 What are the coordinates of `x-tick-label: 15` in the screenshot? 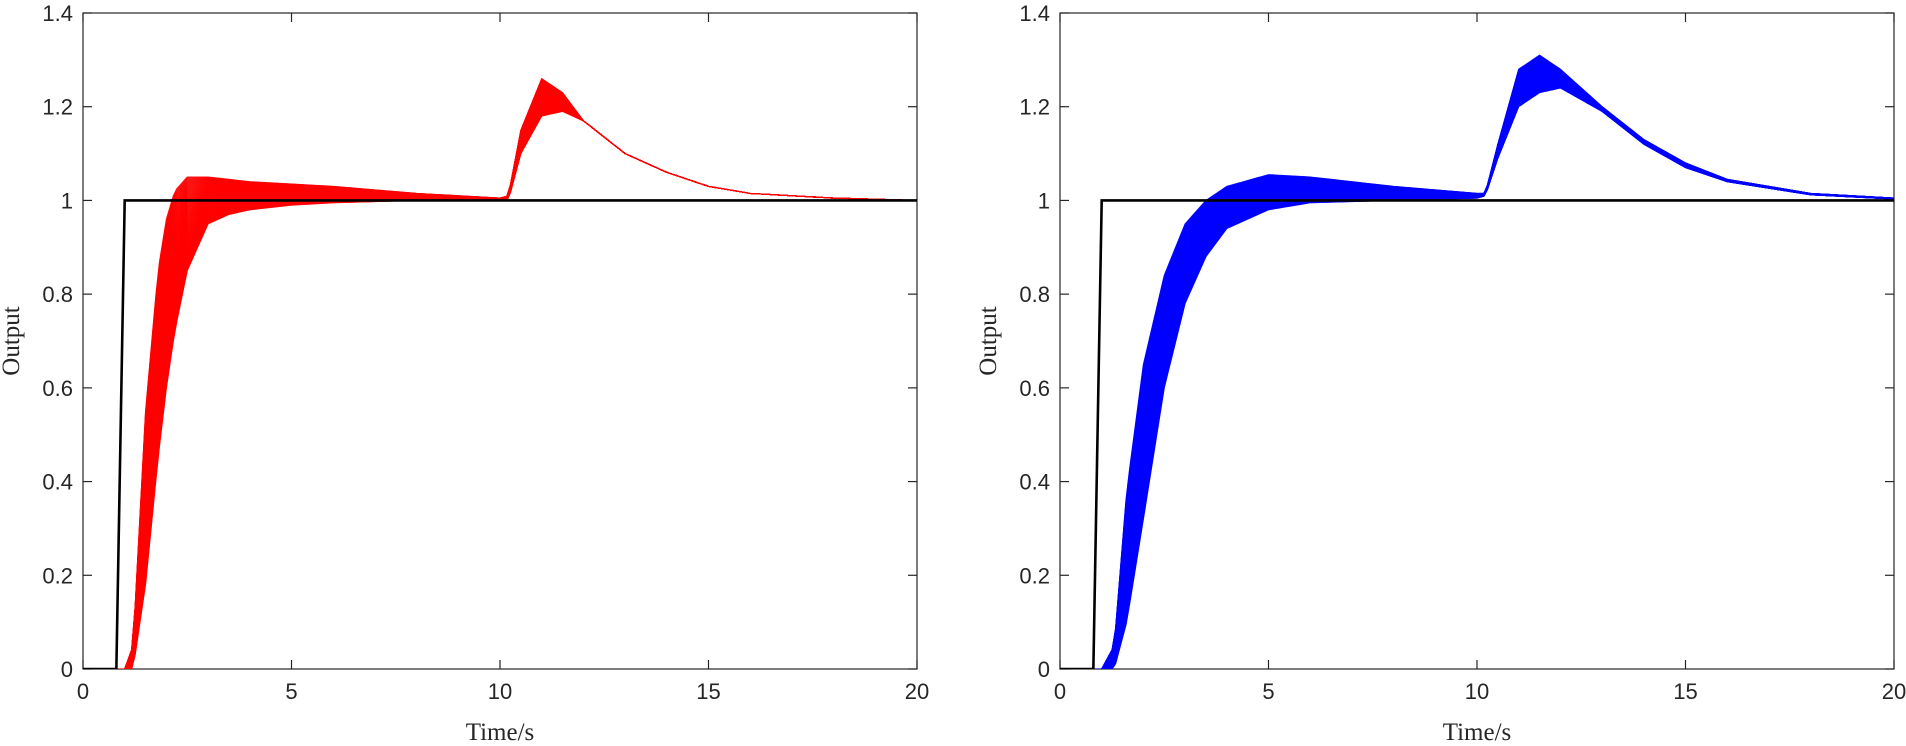 It's located at (1685, 691).